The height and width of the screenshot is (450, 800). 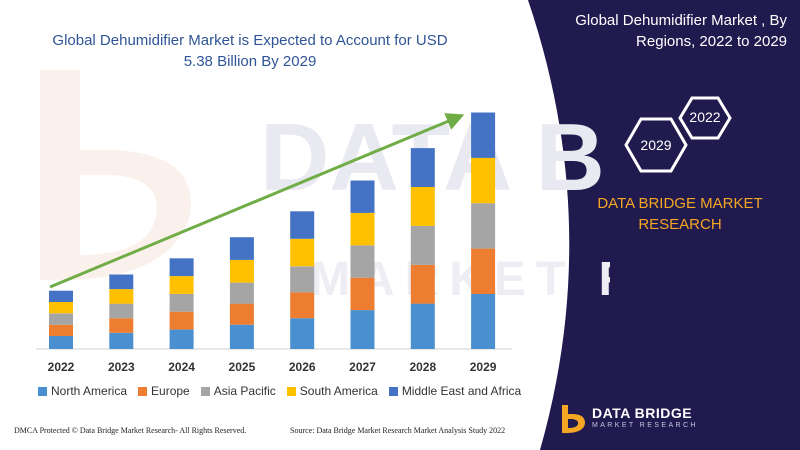 I want to click on legend-item: Middle East and Africa, so click(x=455, y=391).